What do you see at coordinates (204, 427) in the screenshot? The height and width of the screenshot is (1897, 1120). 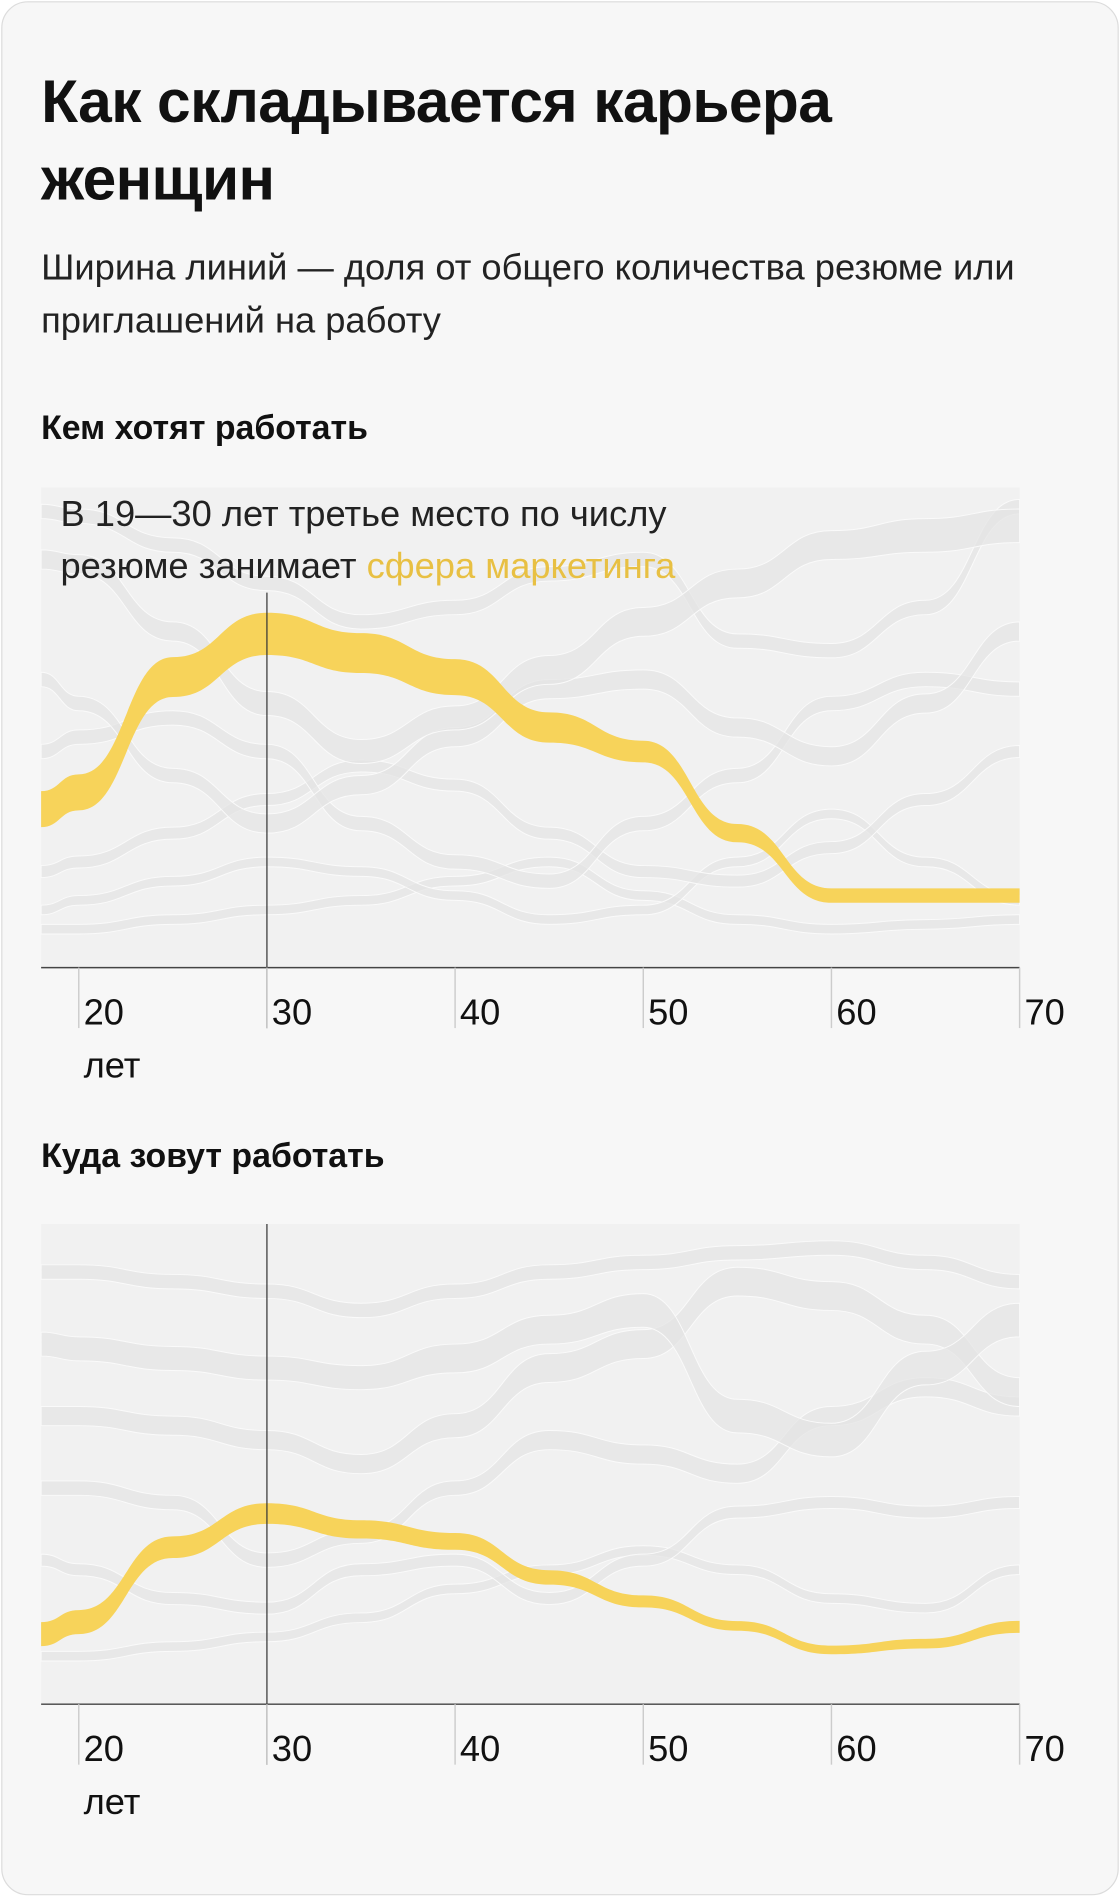 I see `section-title: Кем хотят работать` at bounding box center [204, 427].